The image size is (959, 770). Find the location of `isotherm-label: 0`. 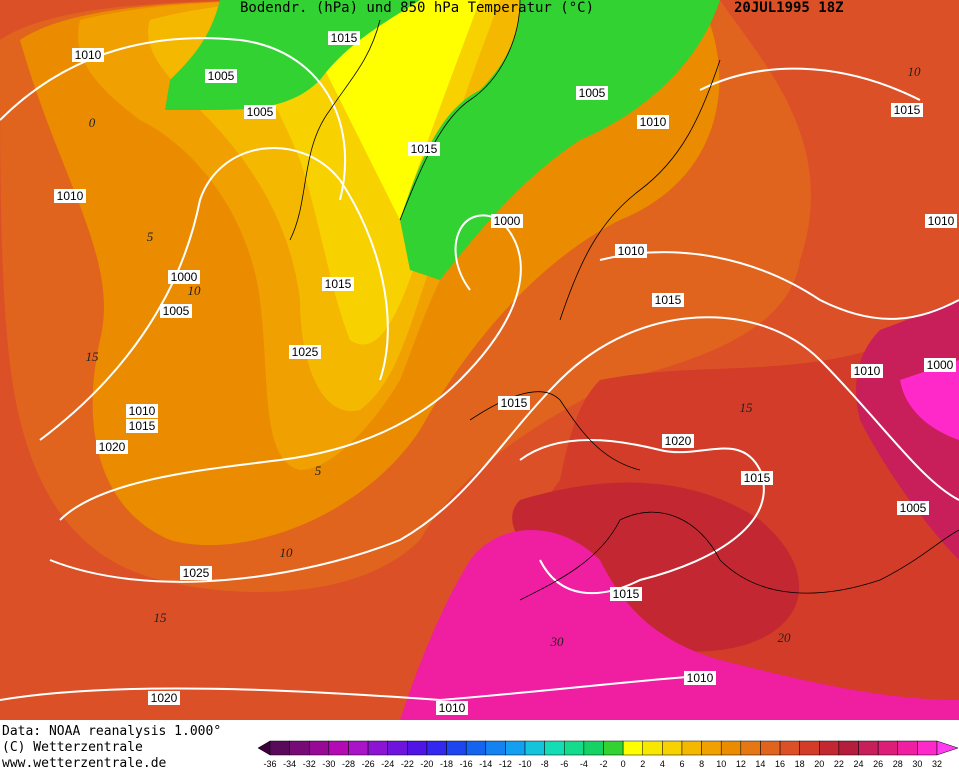

isotherm-label: 0 is located at coordinates (92, 122).